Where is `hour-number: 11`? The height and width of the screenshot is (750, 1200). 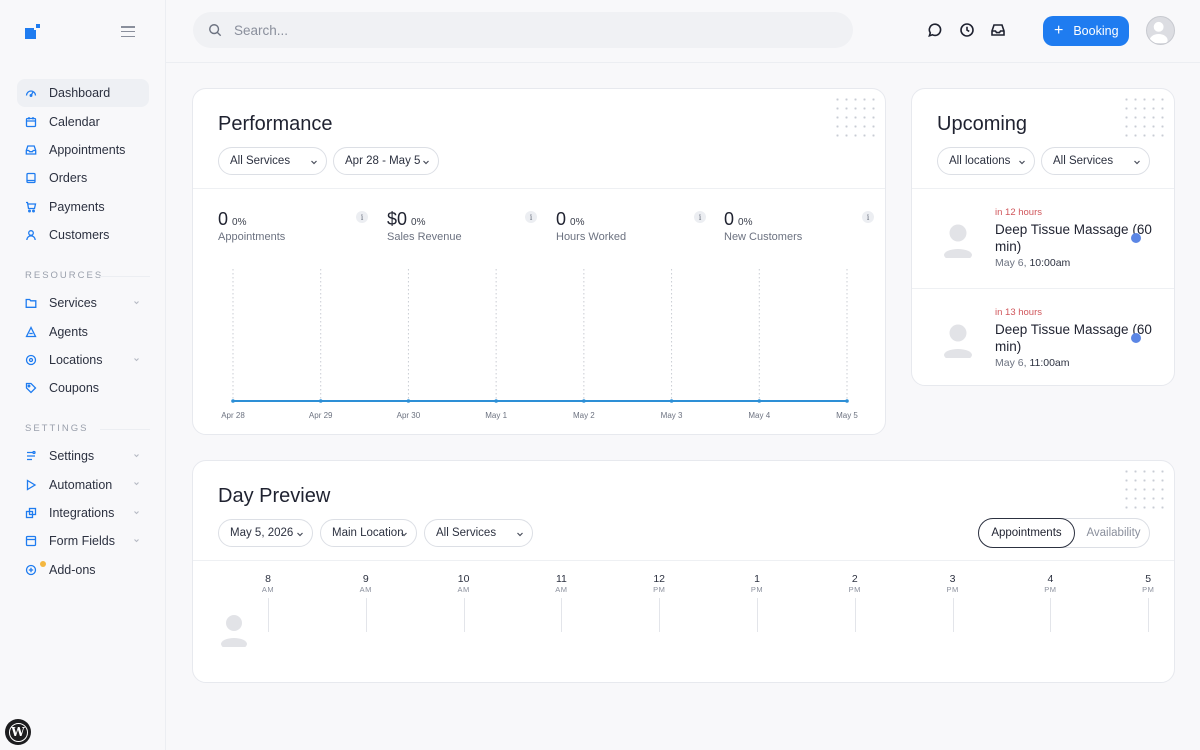
hour-number: 11 is located at coordinates (561, 579).